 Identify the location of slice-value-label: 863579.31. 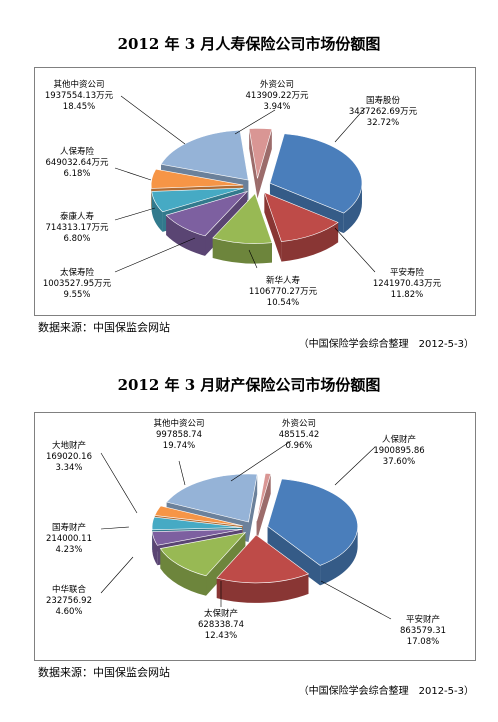
(423, 631).